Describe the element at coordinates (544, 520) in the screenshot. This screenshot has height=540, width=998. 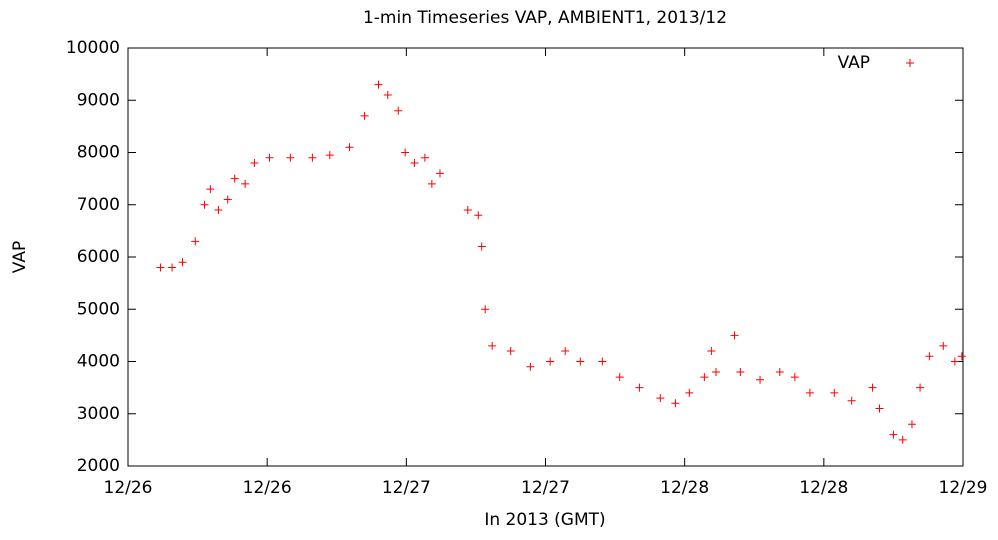
I see `x-axis-label: In 2013 (GMT)` at that location.